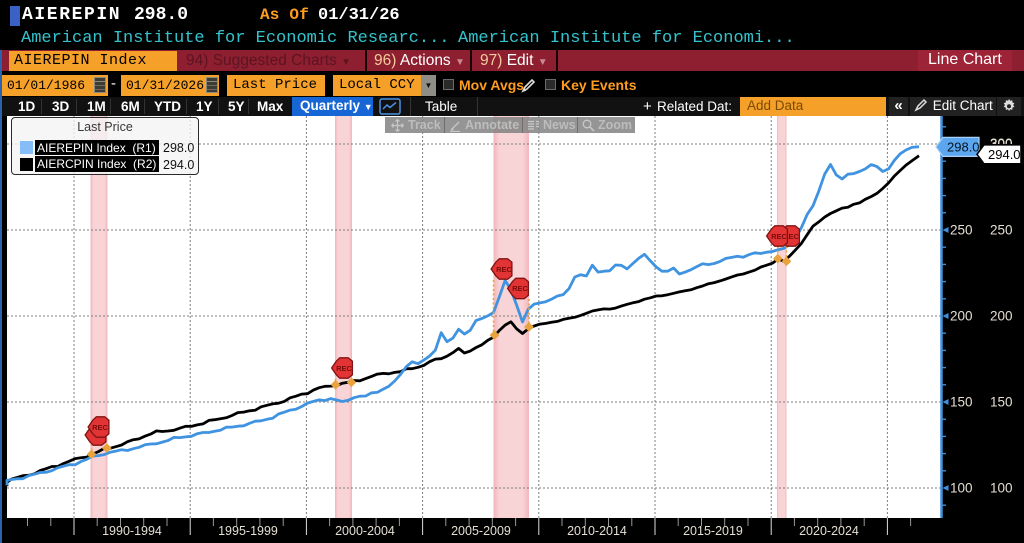  I want to click on svg-text: 1995-1999, so click(248, 531).